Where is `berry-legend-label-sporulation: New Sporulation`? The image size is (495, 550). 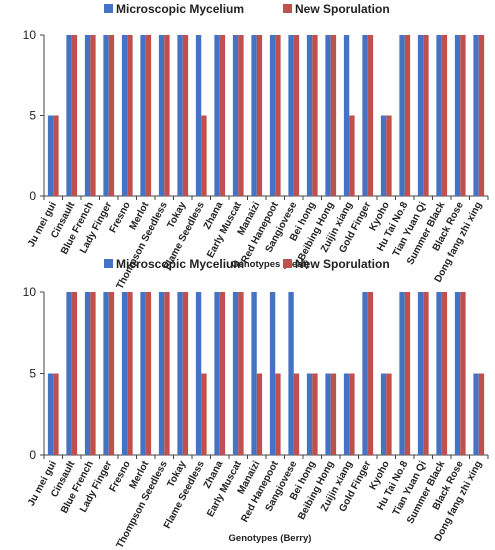
berry-legend-label-sporulation: New Sporulation is located at coordinates (342, 264).